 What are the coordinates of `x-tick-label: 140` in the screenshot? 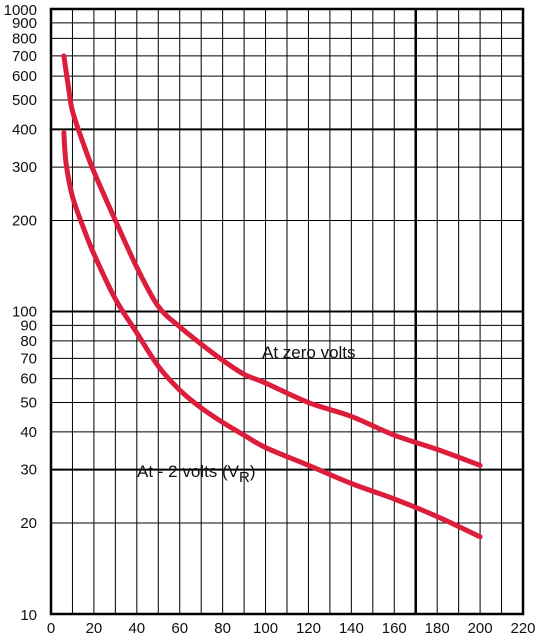 It's located at (351, 628).